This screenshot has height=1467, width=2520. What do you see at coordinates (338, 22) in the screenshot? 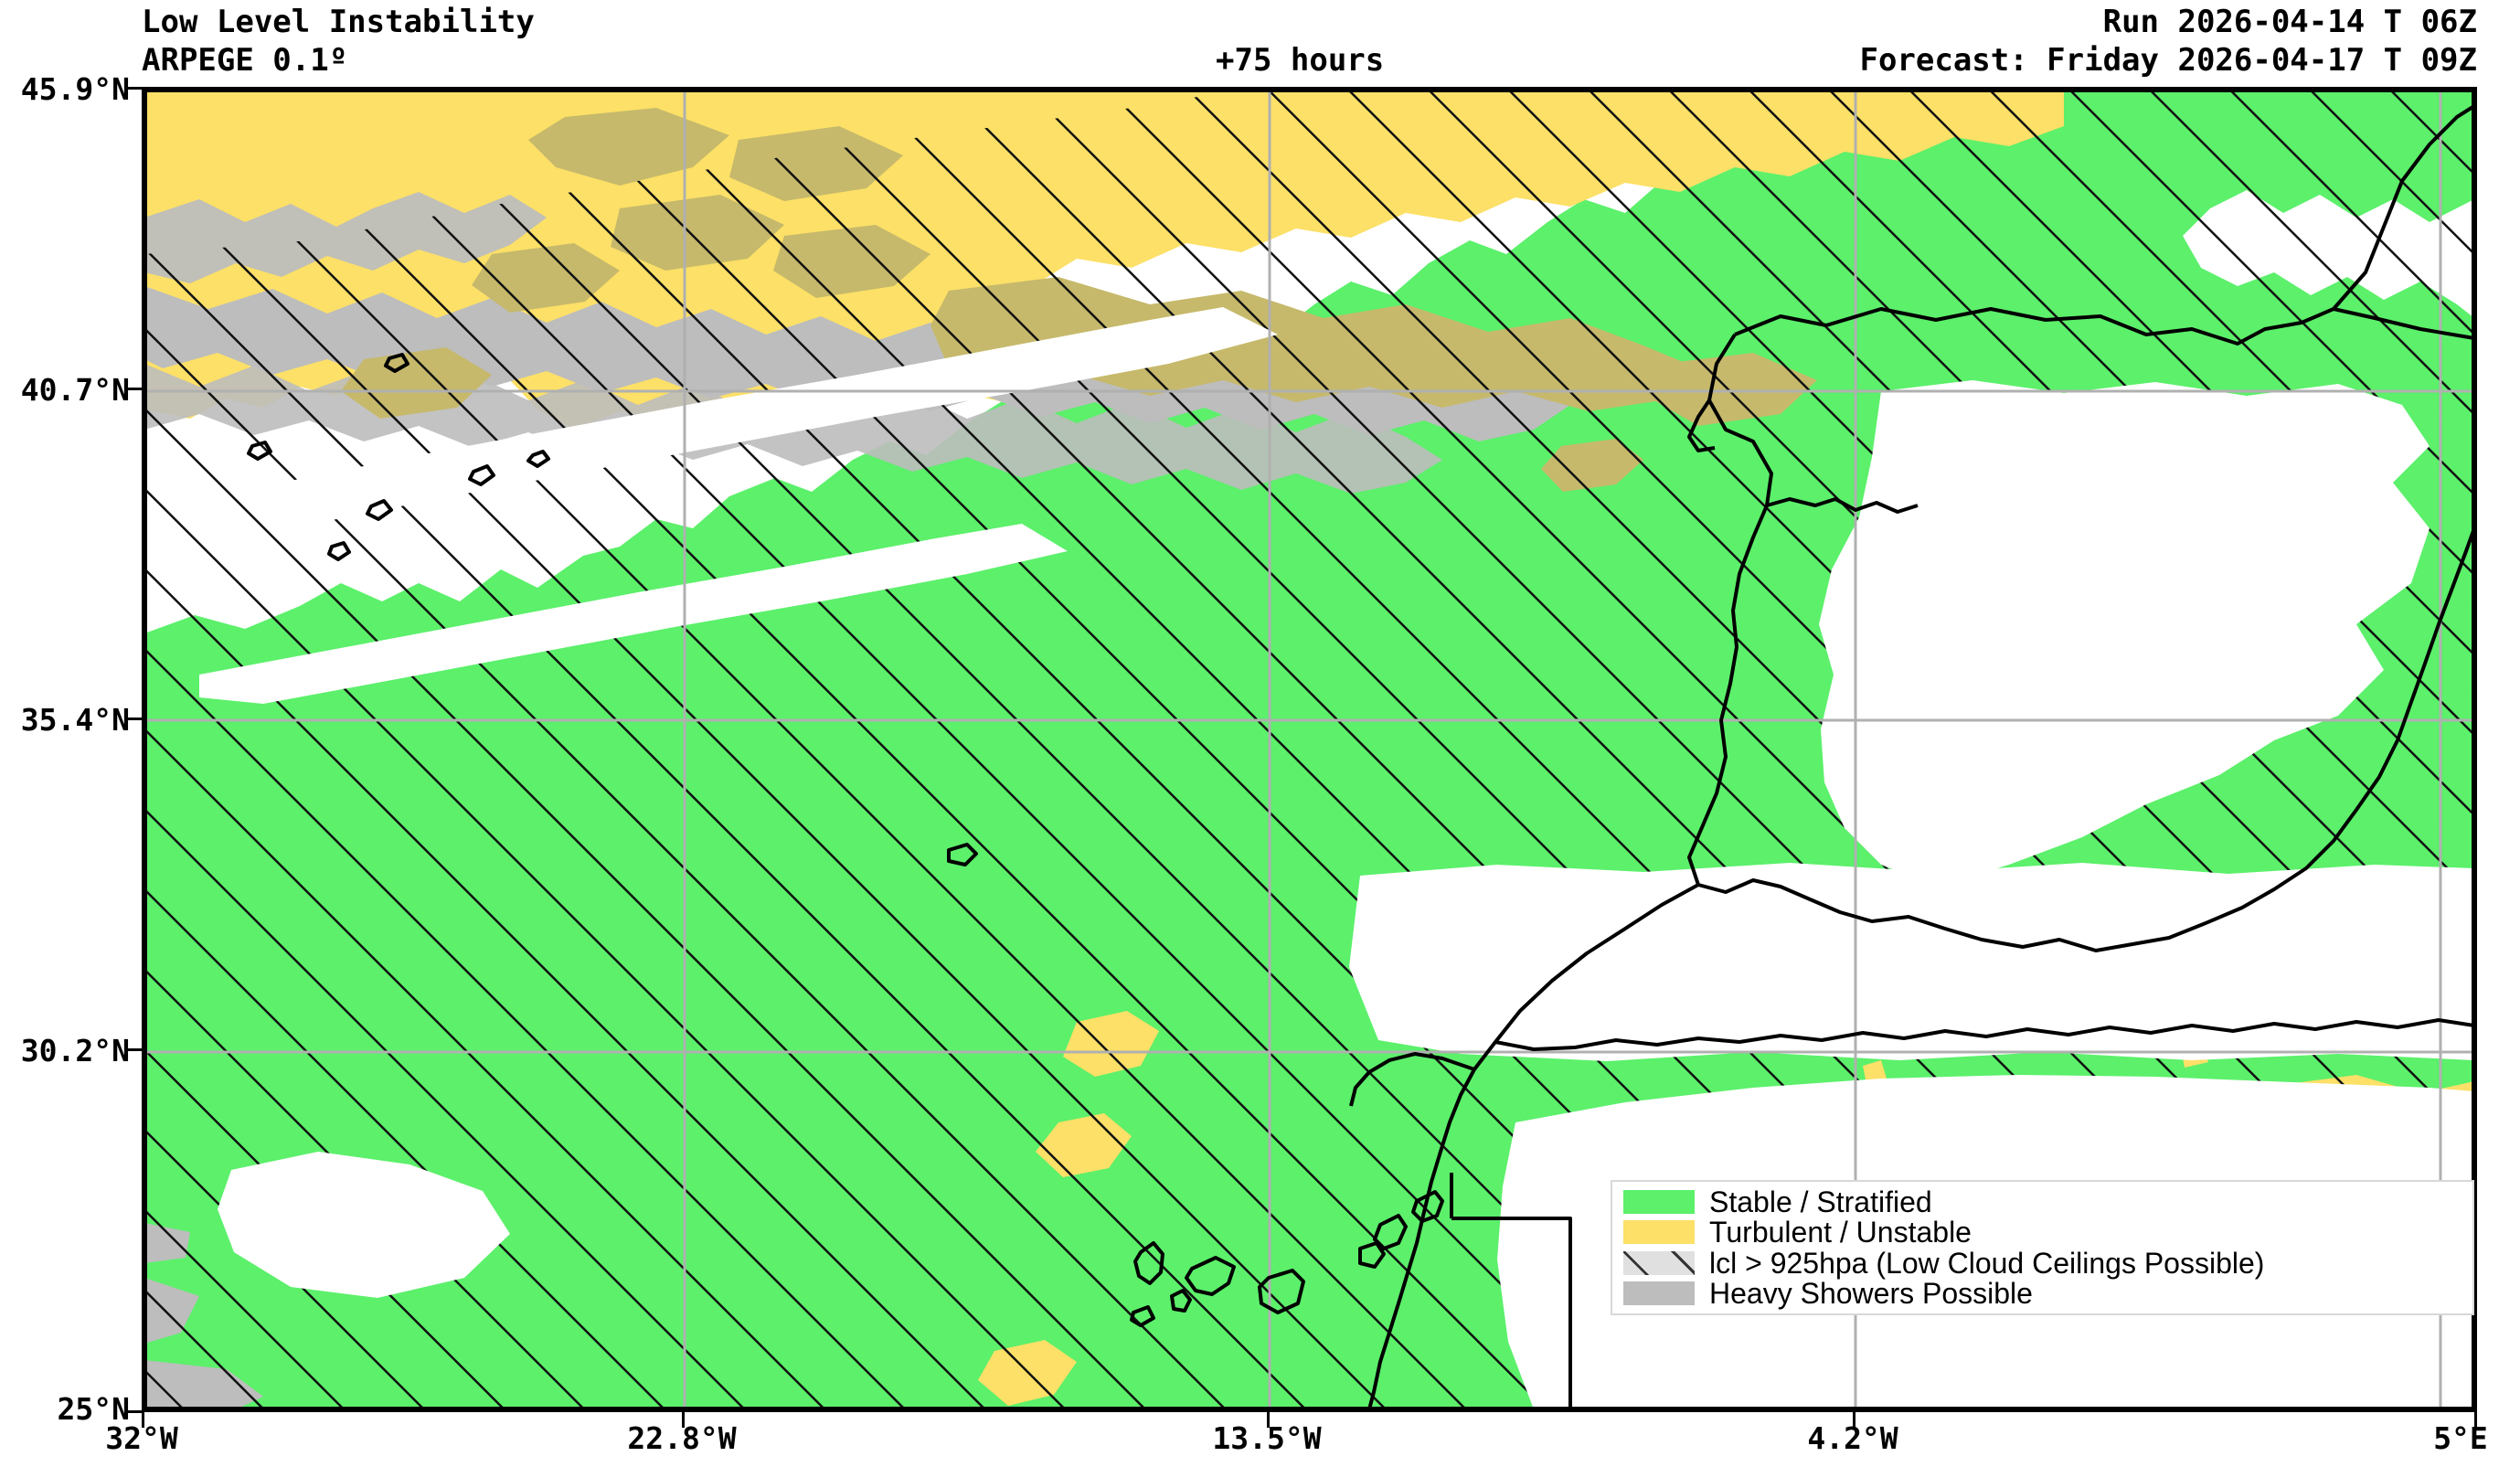
I see `page-title: Low Level Instability` at bounding box center [338, 22].